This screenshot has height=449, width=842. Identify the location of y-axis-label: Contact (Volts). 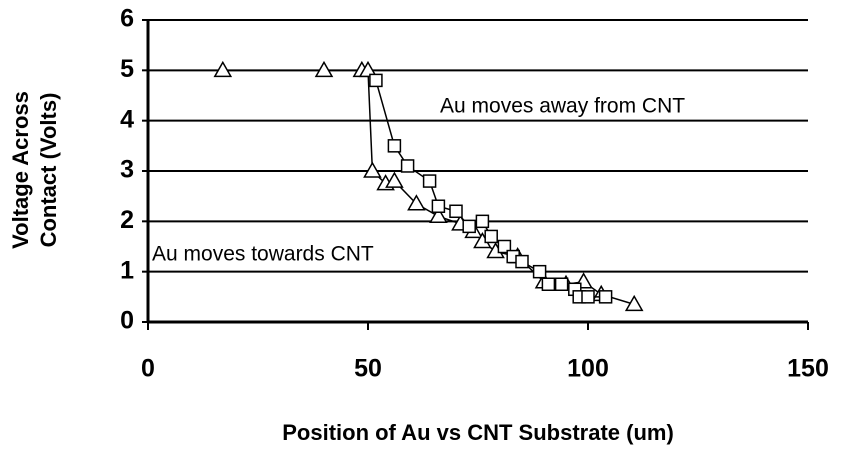
(48, 170).